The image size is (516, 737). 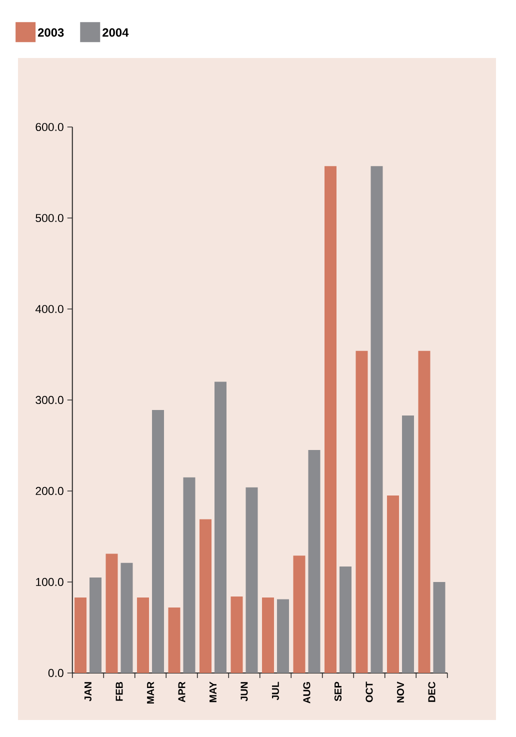 What do you see at coordinates (119, 691) in the screenshot?
I see `x-tick-label: FEB` at bounding box center [119, 691].